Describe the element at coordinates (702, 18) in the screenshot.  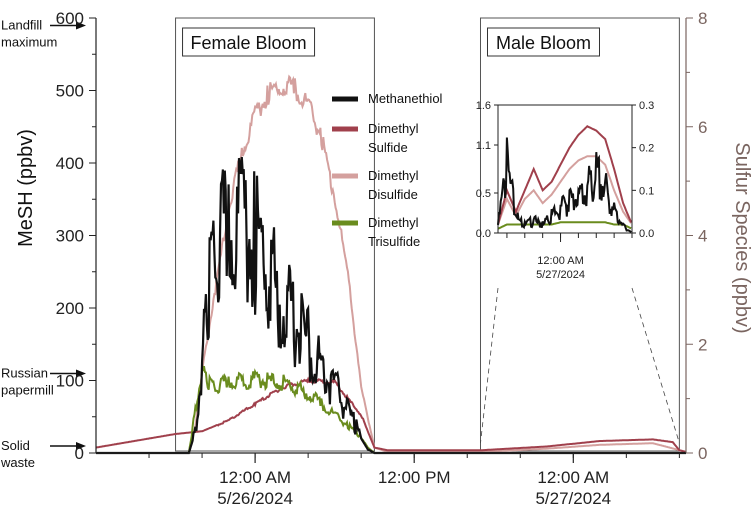
I see `y-right-tick-label-4: 8` at that location.